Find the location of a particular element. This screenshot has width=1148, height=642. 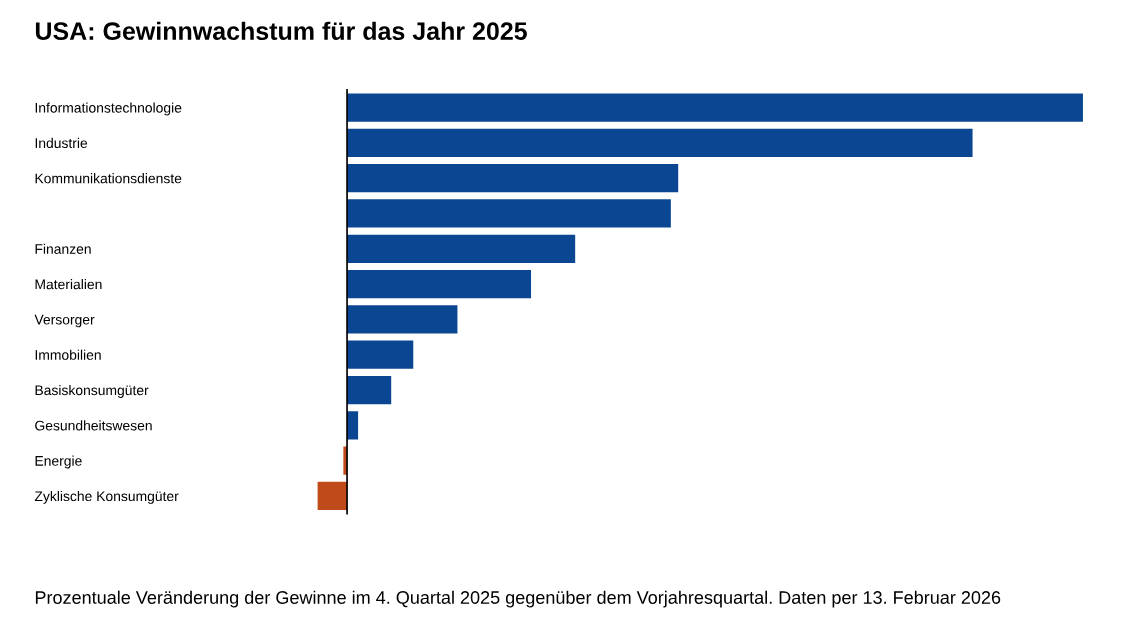

y-tick-label: Zyklische Konsumgüter is located at coordinates (106, 497).